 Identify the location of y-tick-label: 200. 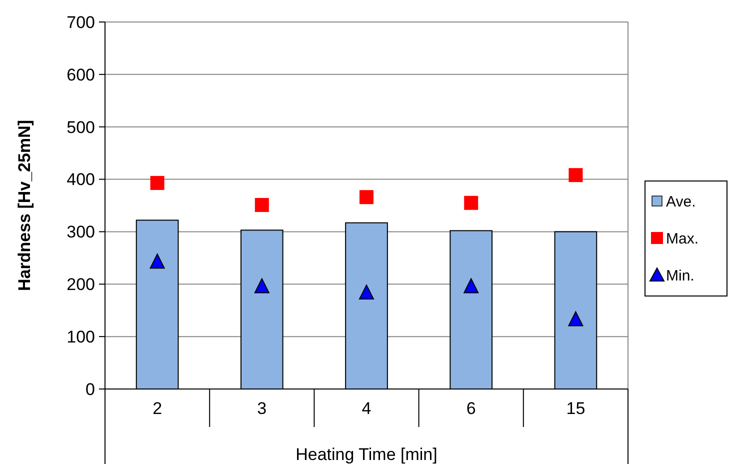
(80, 284).